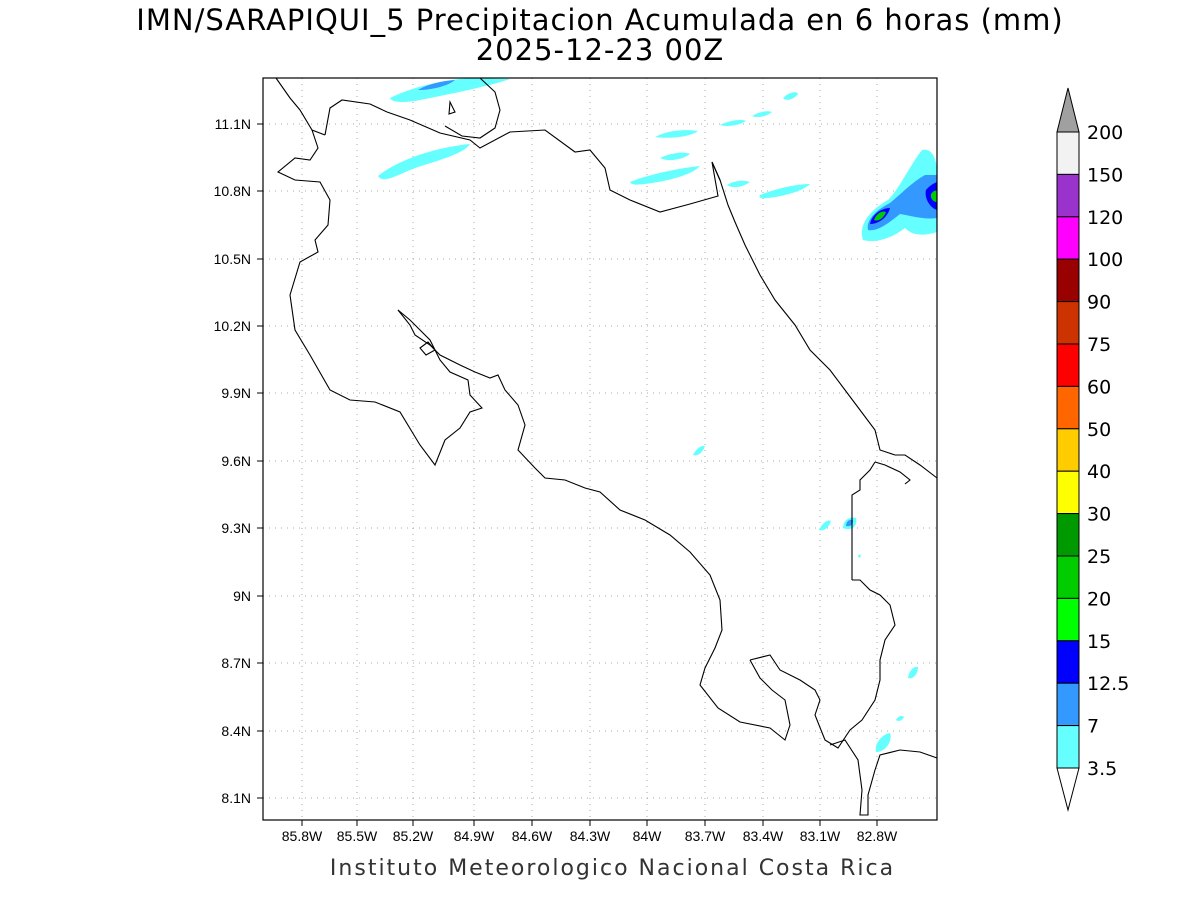 This screenshot has height=900, width=1200. What do you see at coordinates (1105, 218) in the screenshot?
I see `colorbar-level-label: 120` at bounding box center [1105, 218].